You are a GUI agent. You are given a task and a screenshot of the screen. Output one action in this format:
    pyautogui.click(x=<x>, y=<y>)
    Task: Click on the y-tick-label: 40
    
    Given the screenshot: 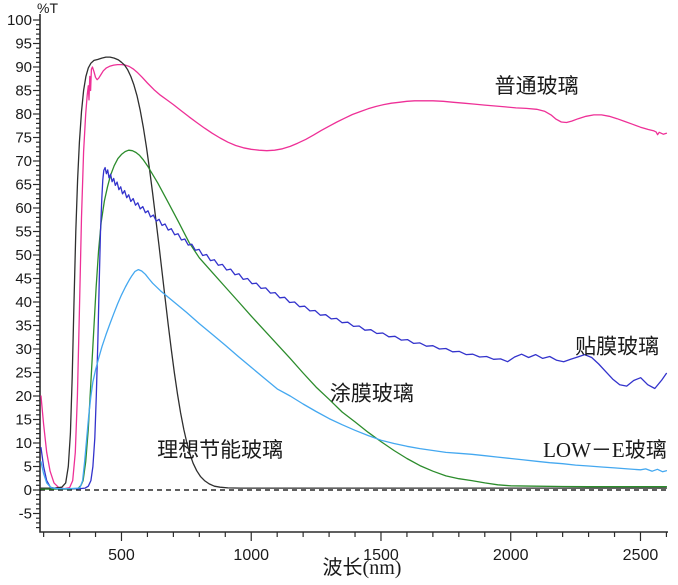 What is the action you would take?
    pyautogui.click(x=23, y=302)
    